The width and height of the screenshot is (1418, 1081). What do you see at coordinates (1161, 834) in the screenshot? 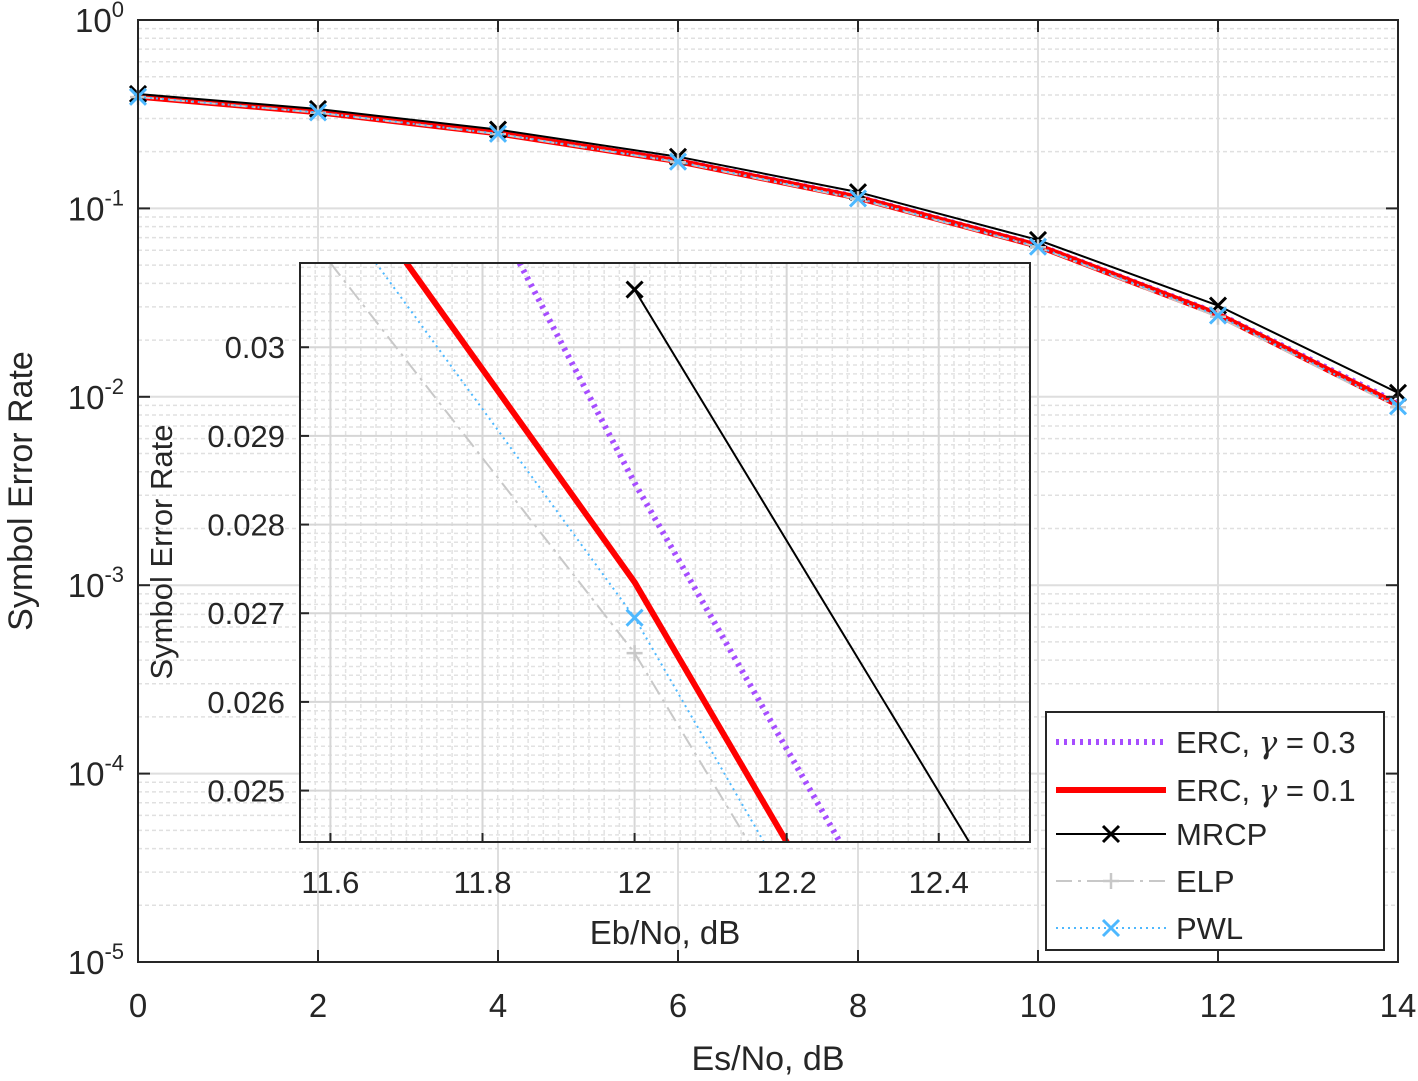
I see `legend-item: MRCP` at bounding box center [1161, 834].